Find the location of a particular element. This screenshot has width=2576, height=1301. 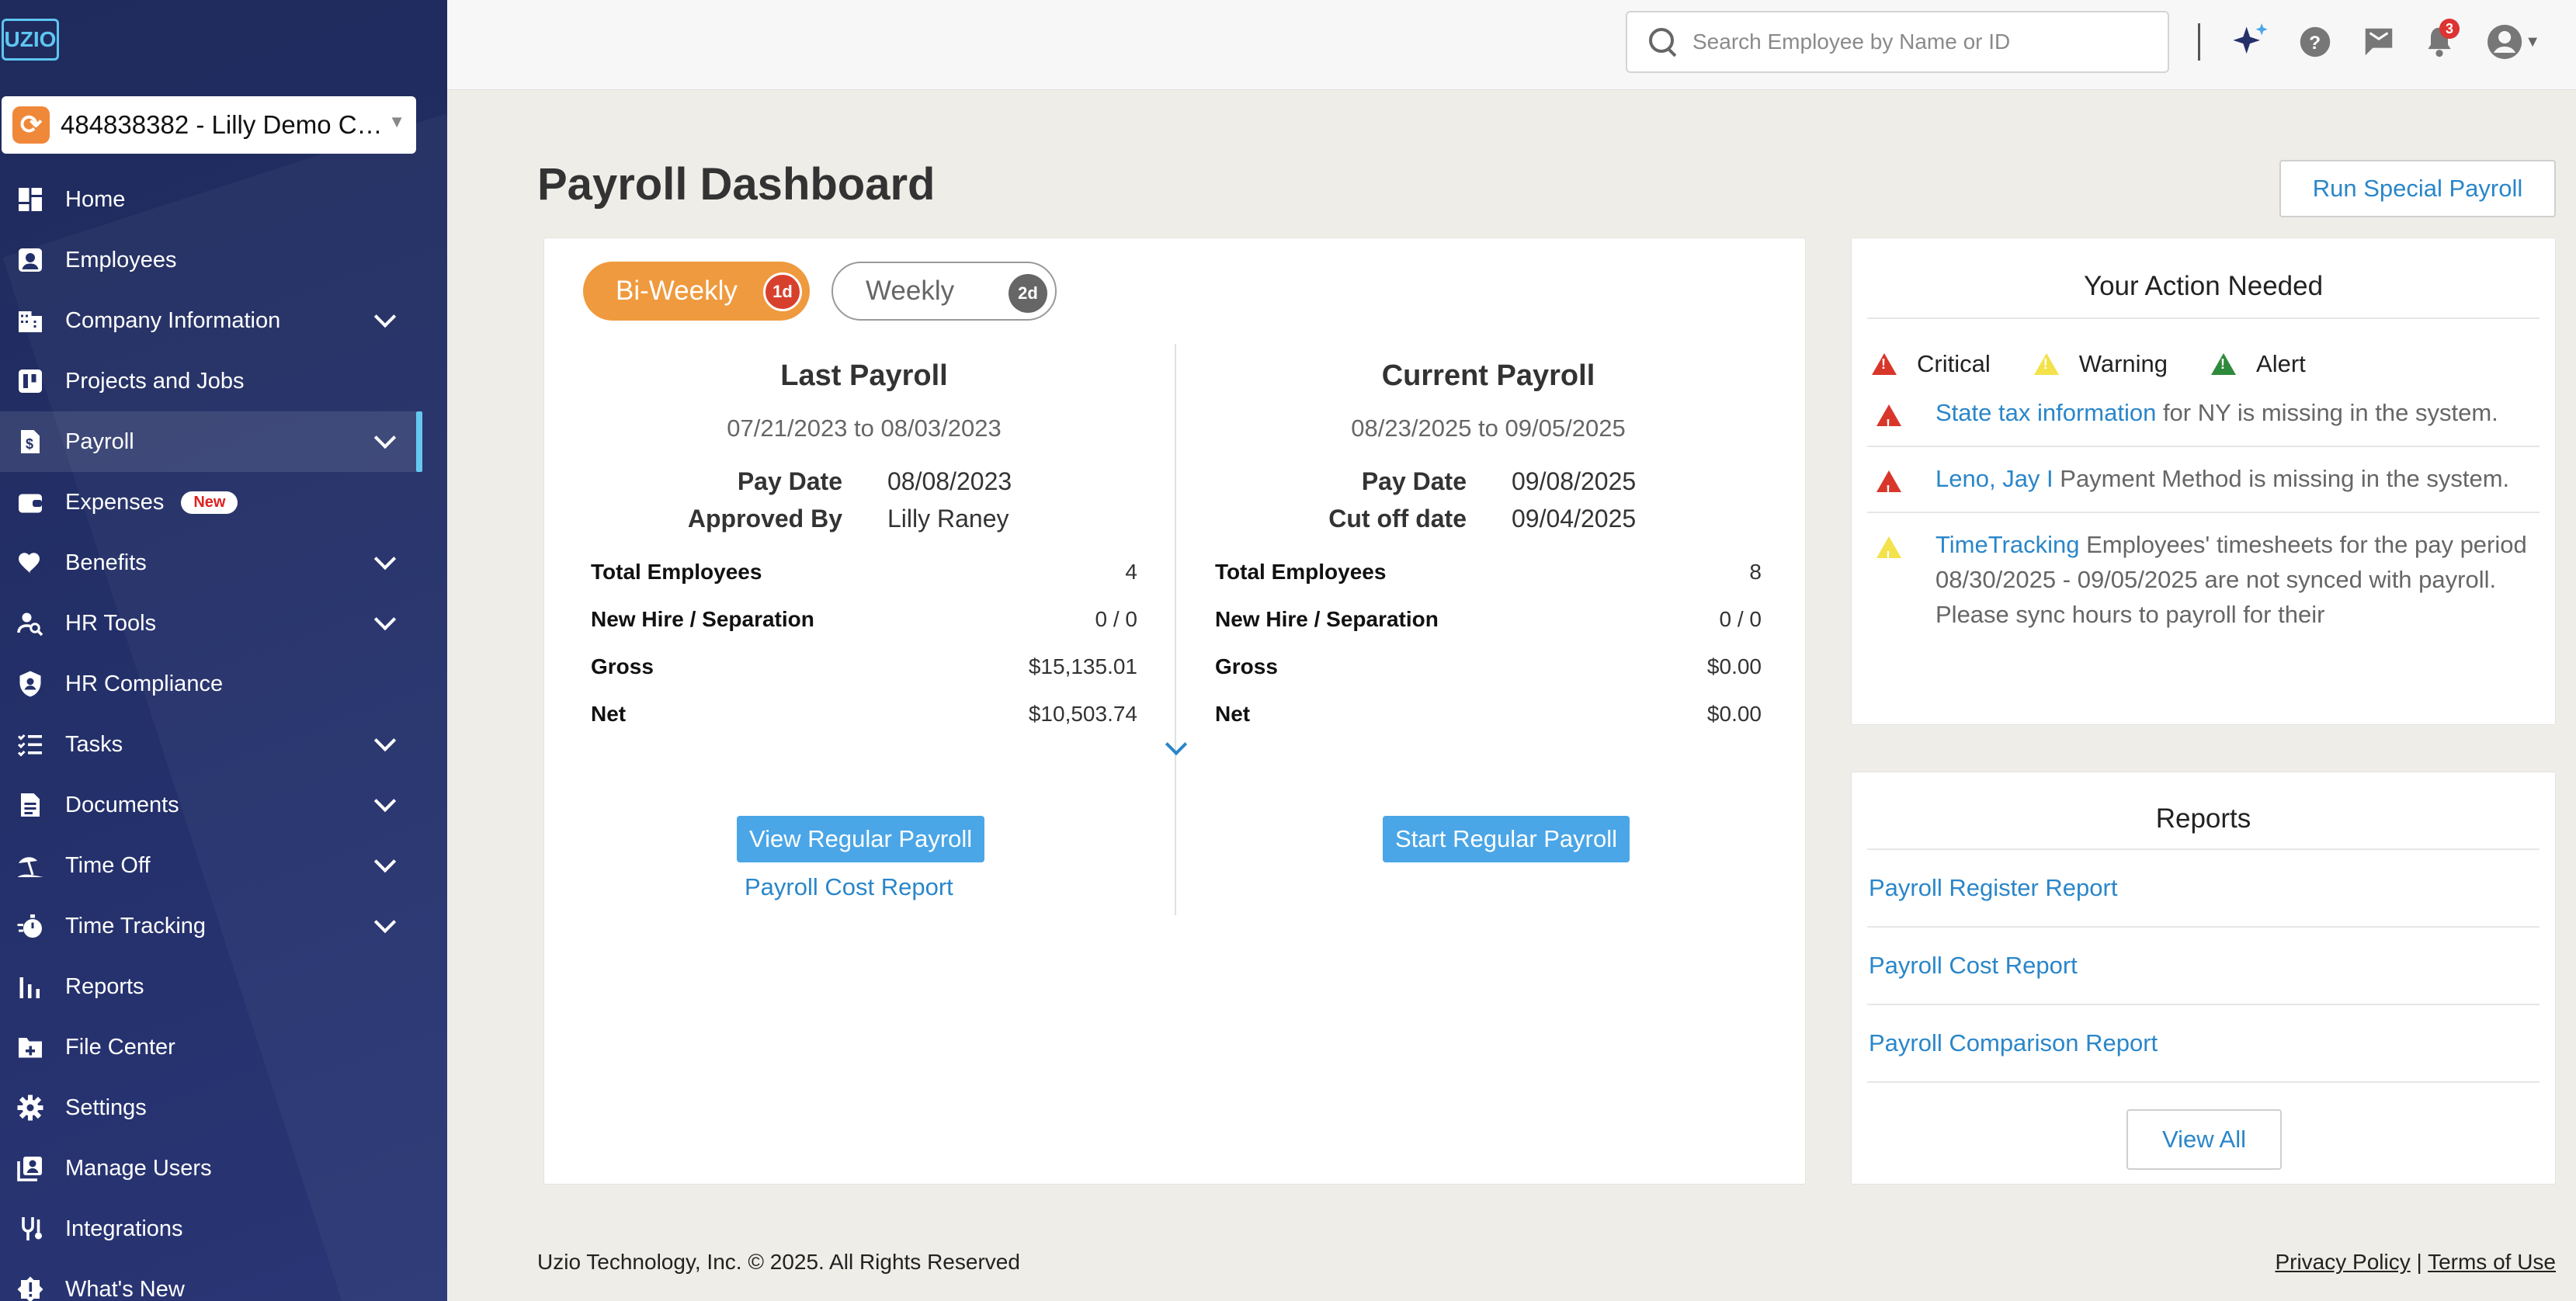

sidebar-item-projects-and-jobs: Projects and Jobs is located at coordinates (223, 381).